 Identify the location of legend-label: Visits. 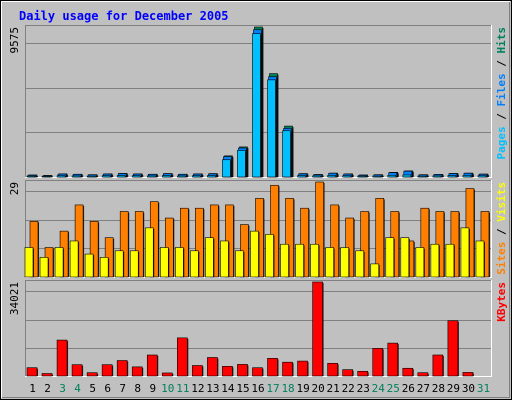
(501, 202).